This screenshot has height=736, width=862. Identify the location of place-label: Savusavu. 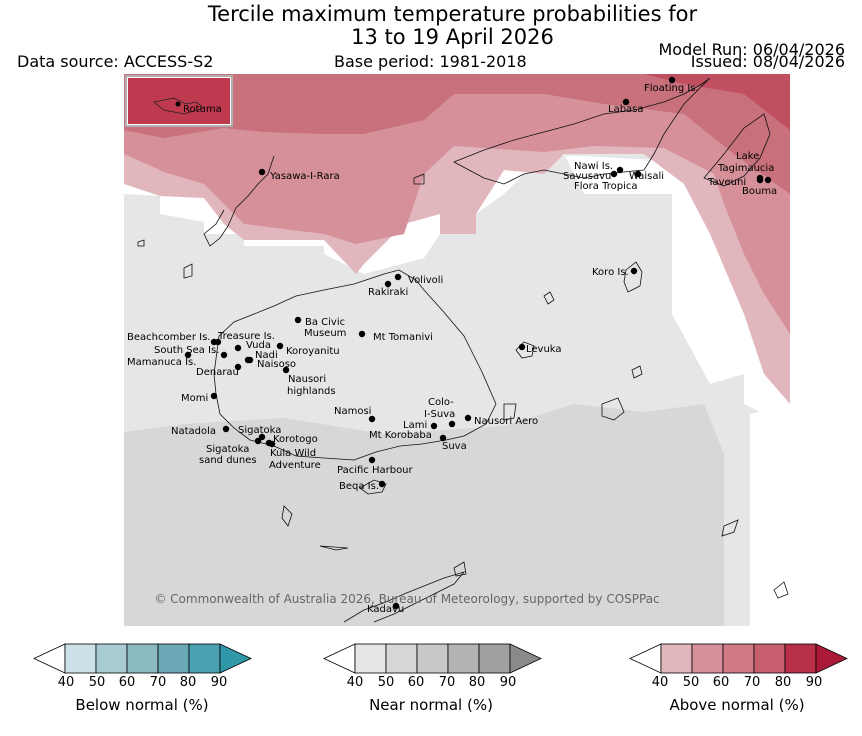
(587, 176).